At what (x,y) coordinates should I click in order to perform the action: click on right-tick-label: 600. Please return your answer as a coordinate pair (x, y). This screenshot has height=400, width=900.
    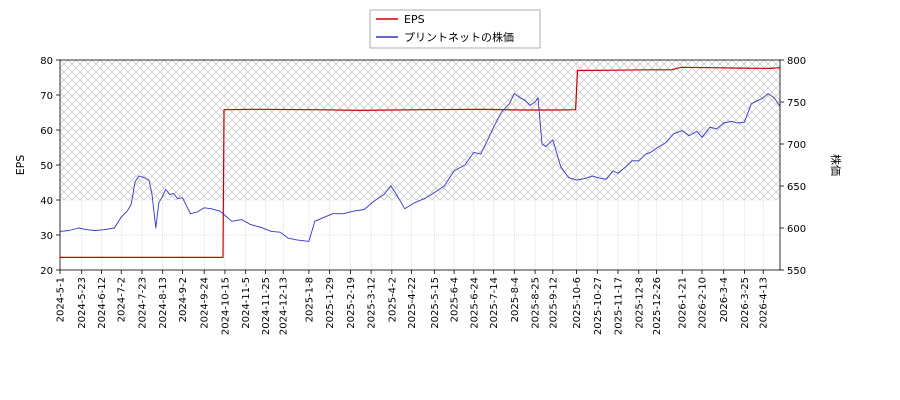
    Looking at the image, I should click on (796, 229).